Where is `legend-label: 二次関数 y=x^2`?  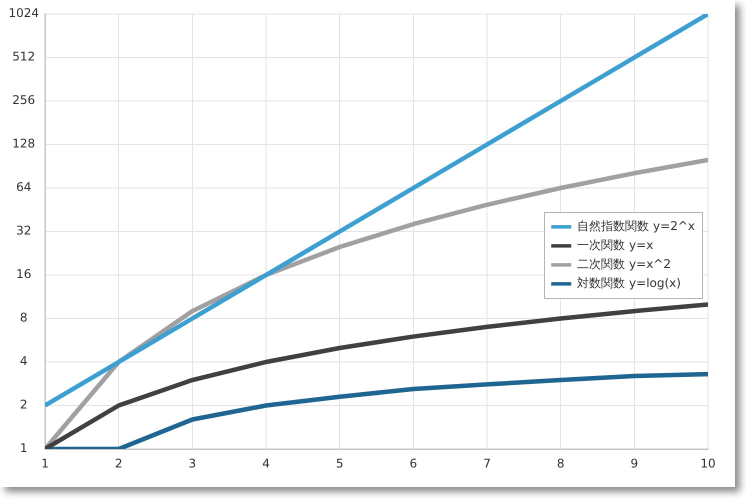
legend-label: 二次関数 y=x^2 is located at coordinates (624, 264).